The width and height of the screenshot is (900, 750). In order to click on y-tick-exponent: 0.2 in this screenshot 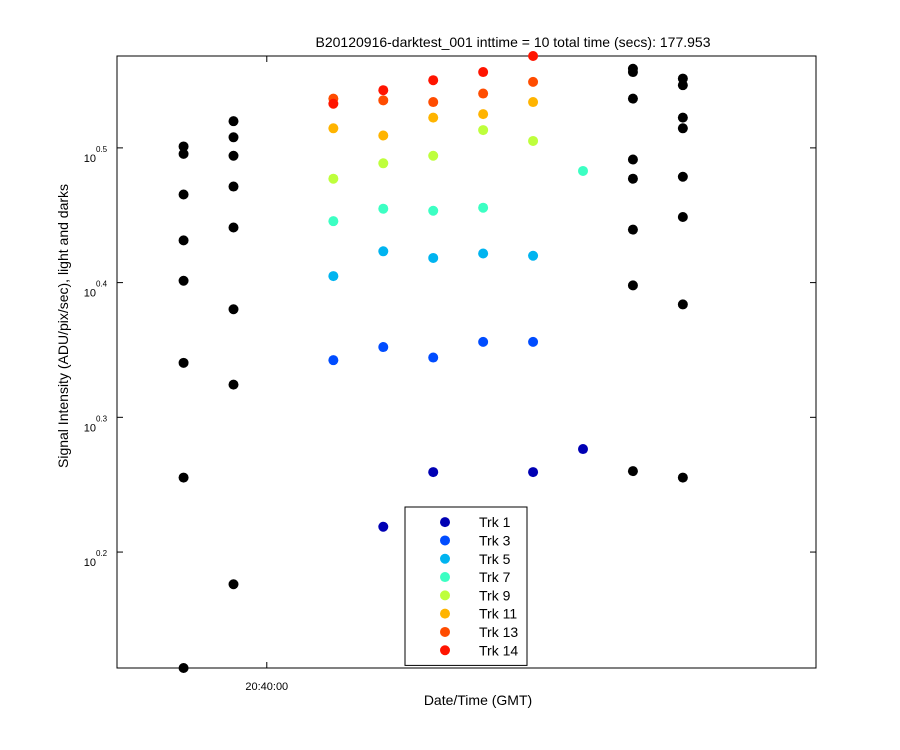, I will do `click(102, 553)`.